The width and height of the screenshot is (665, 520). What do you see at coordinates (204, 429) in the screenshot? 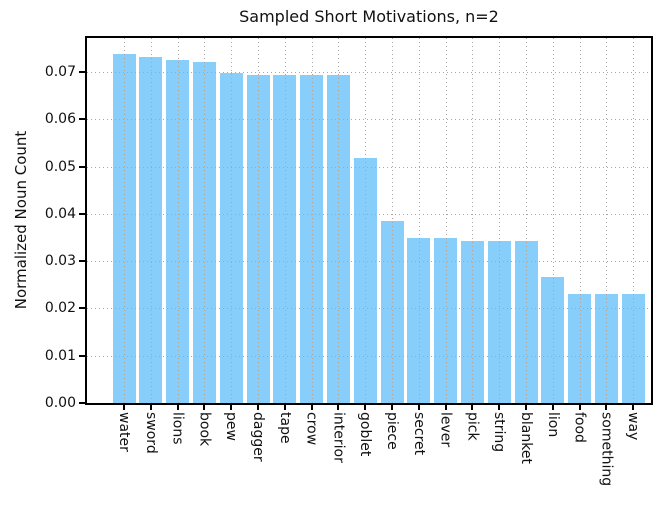
I see `x-tick-label: book` at bounding box center [204, 429].